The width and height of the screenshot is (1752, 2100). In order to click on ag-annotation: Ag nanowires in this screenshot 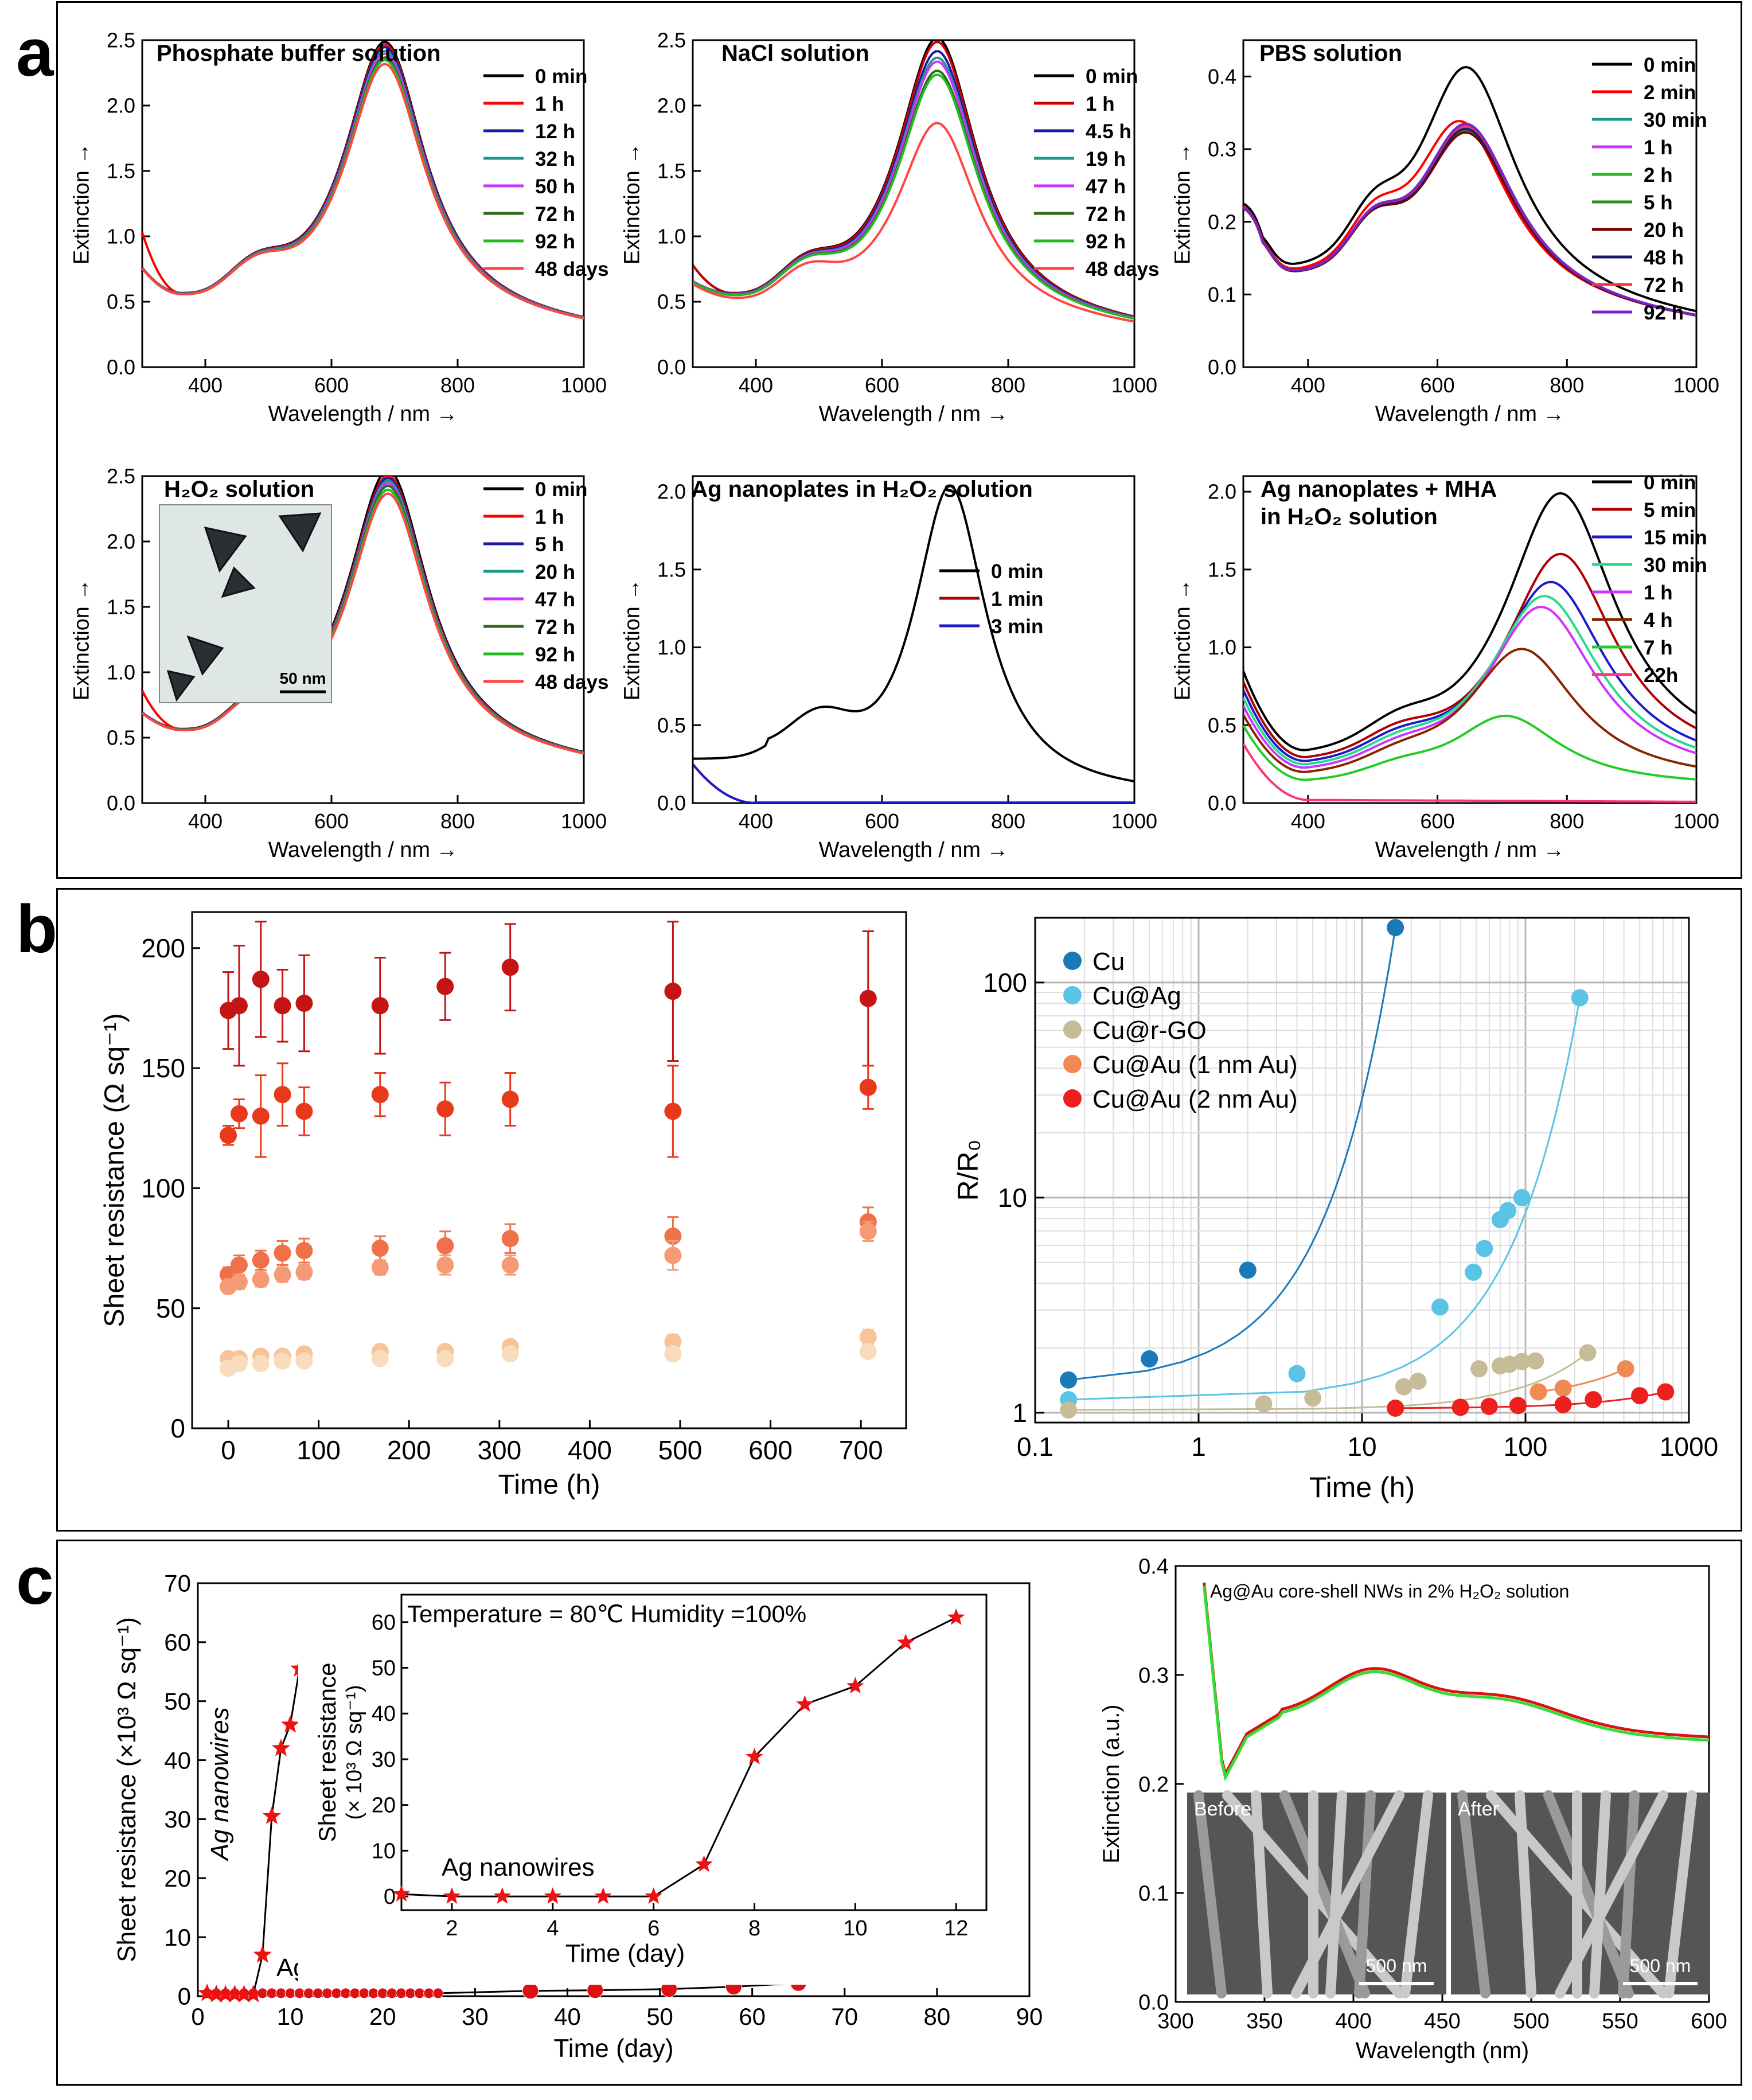, I will do `click(220, 1785)`.